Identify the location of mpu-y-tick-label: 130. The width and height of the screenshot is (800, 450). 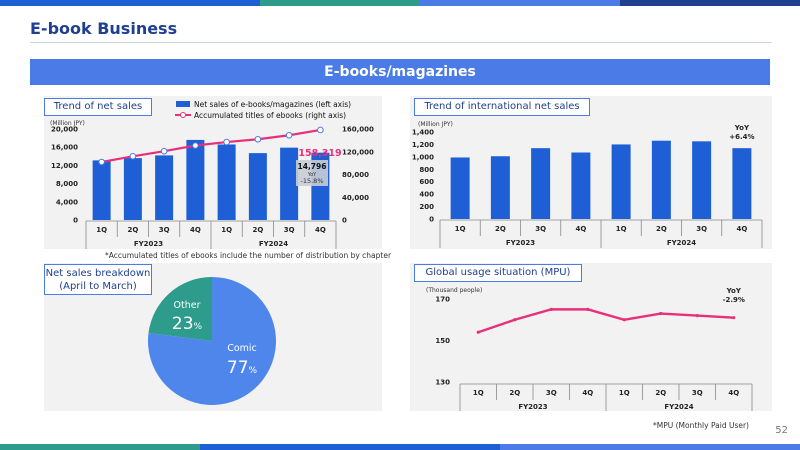
(442, 383).